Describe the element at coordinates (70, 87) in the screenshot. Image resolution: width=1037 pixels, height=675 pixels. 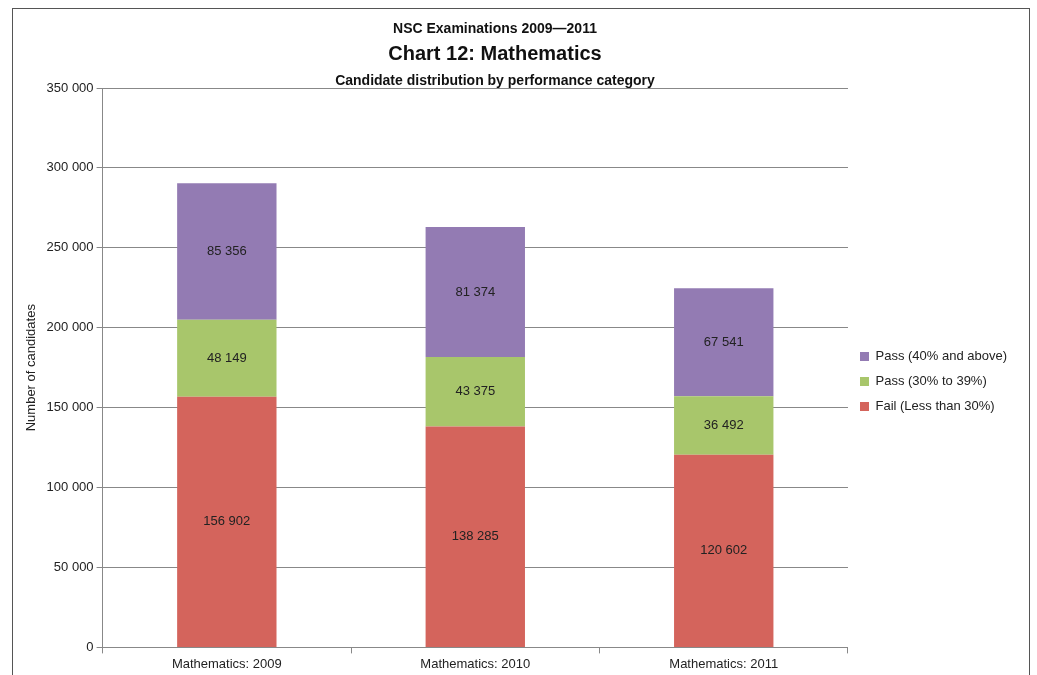
I see `y-tick-label: 350 000` at that location.